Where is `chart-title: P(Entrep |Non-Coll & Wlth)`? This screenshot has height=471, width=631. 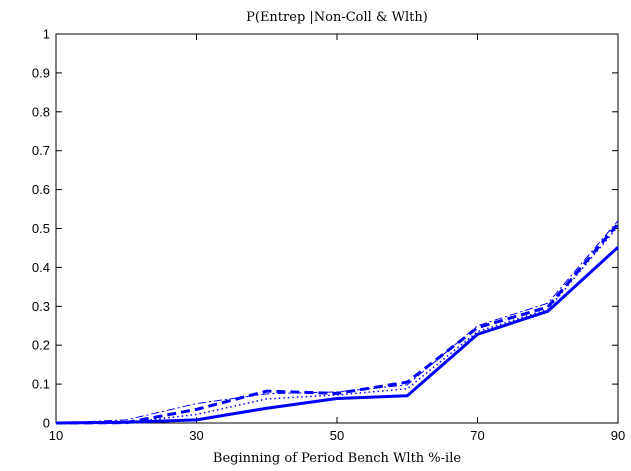
chart-title: P(Entrep |Non-Coll & Wlth) is located at coordinates (337, 17).